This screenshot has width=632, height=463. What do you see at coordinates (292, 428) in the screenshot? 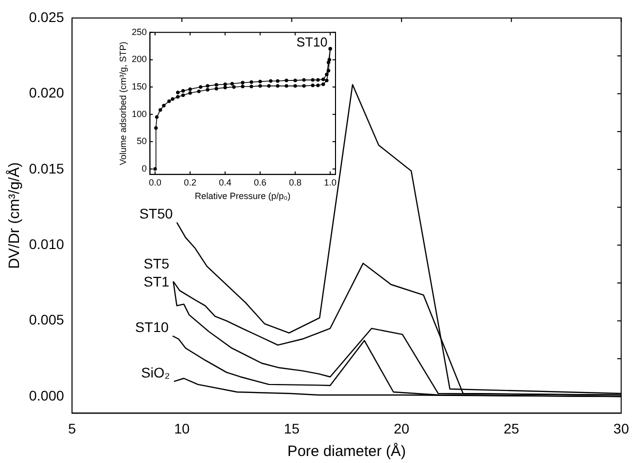
I see `x-tick-label: 15` at bounding box center [292, 428].